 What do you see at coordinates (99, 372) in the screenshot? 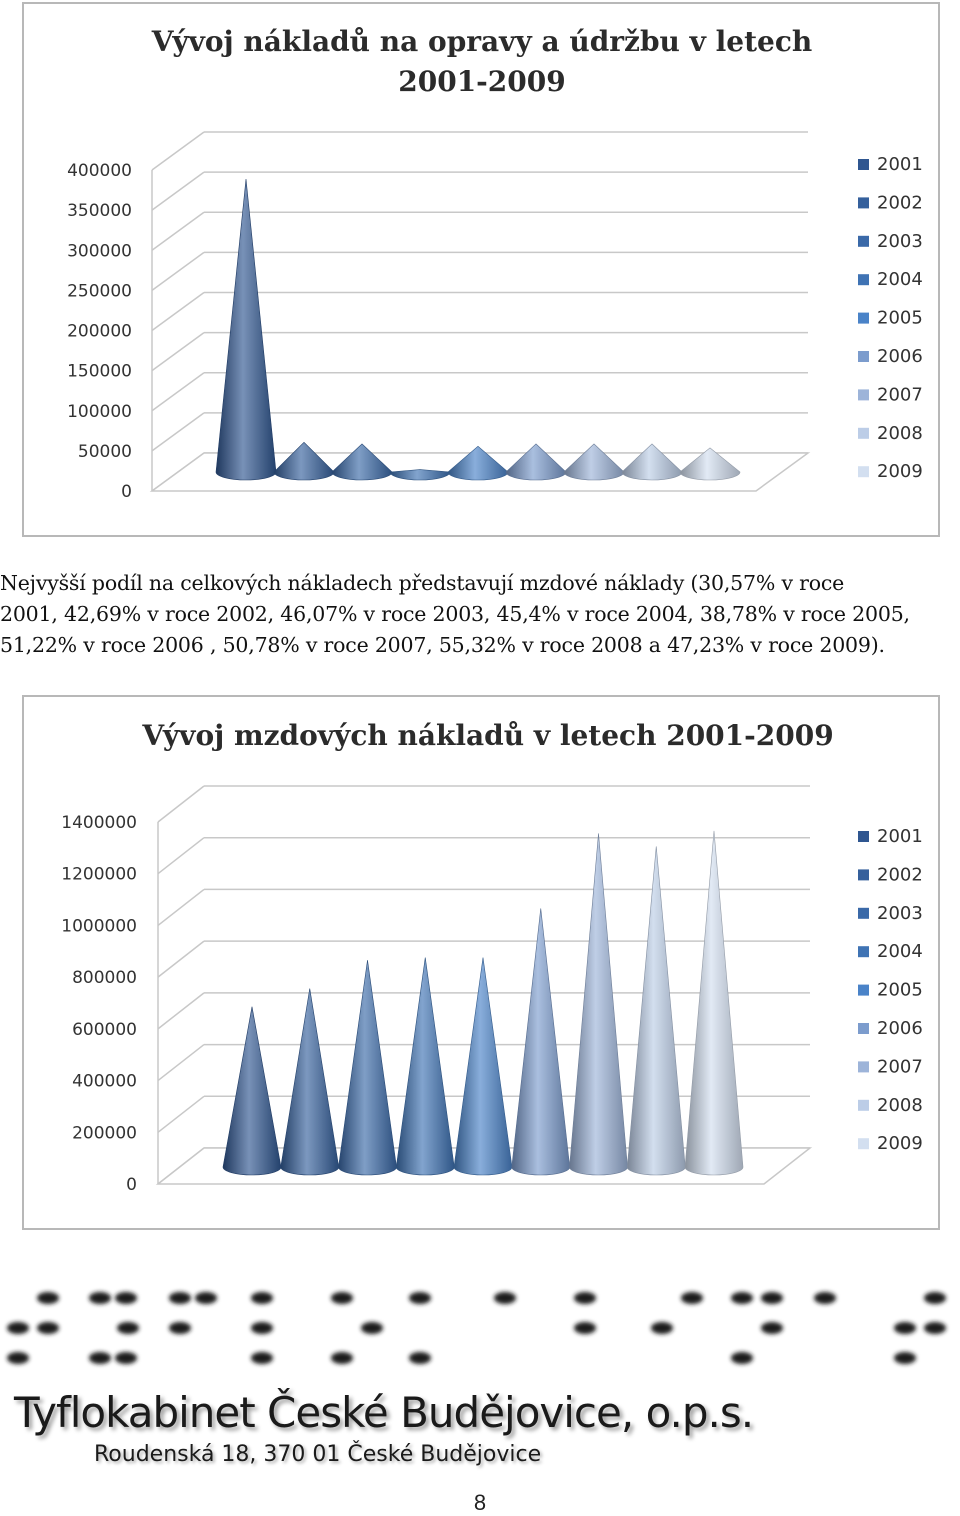
I see `y-tick-label: 150000` at bounding box center [99, 372].